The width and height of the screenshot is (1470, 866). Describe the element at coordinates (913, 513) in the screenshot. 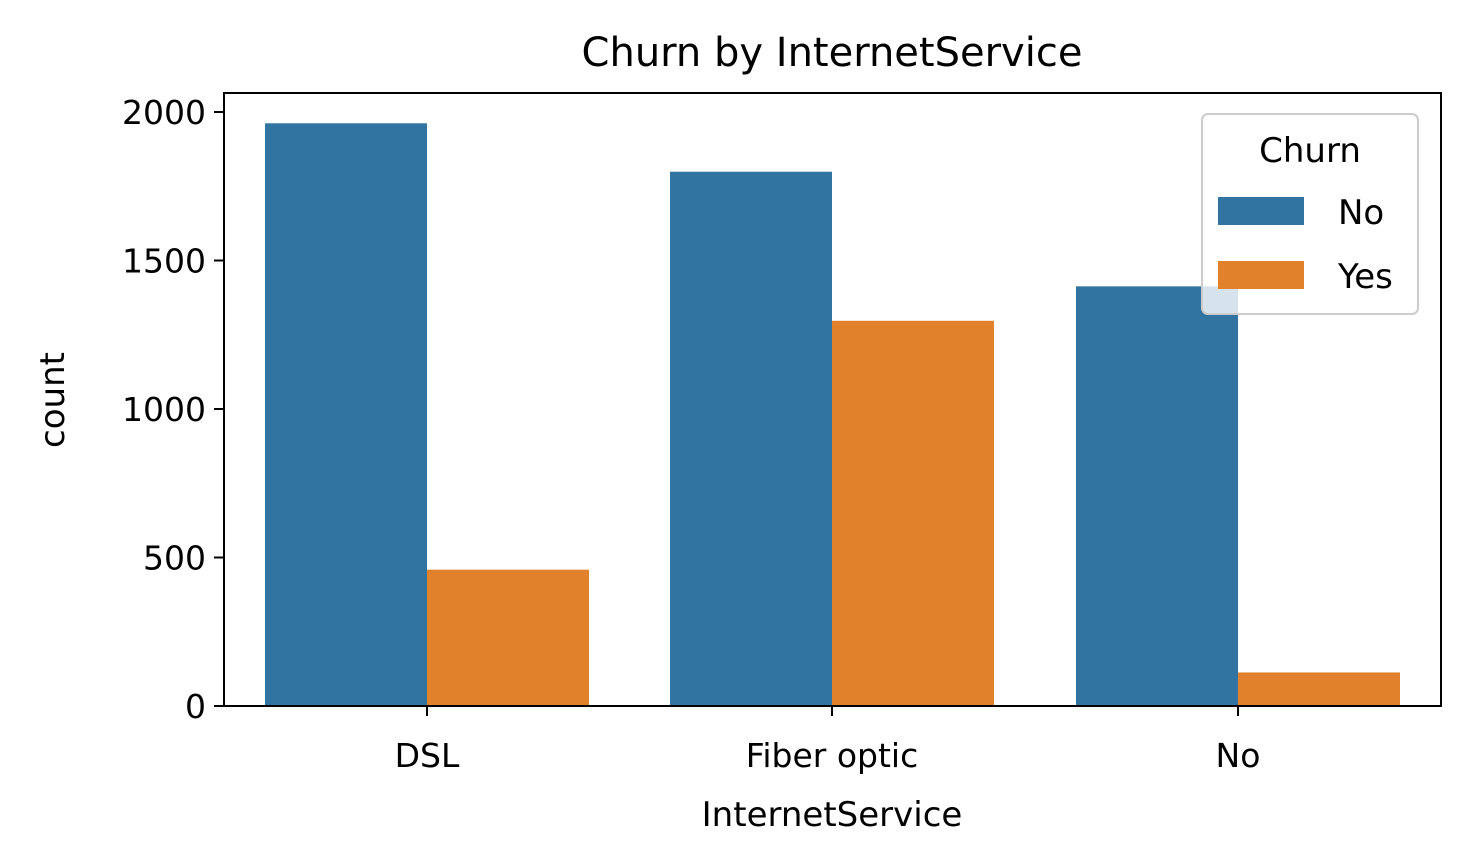

I see `bar-fiber-optic-yes` at that location.